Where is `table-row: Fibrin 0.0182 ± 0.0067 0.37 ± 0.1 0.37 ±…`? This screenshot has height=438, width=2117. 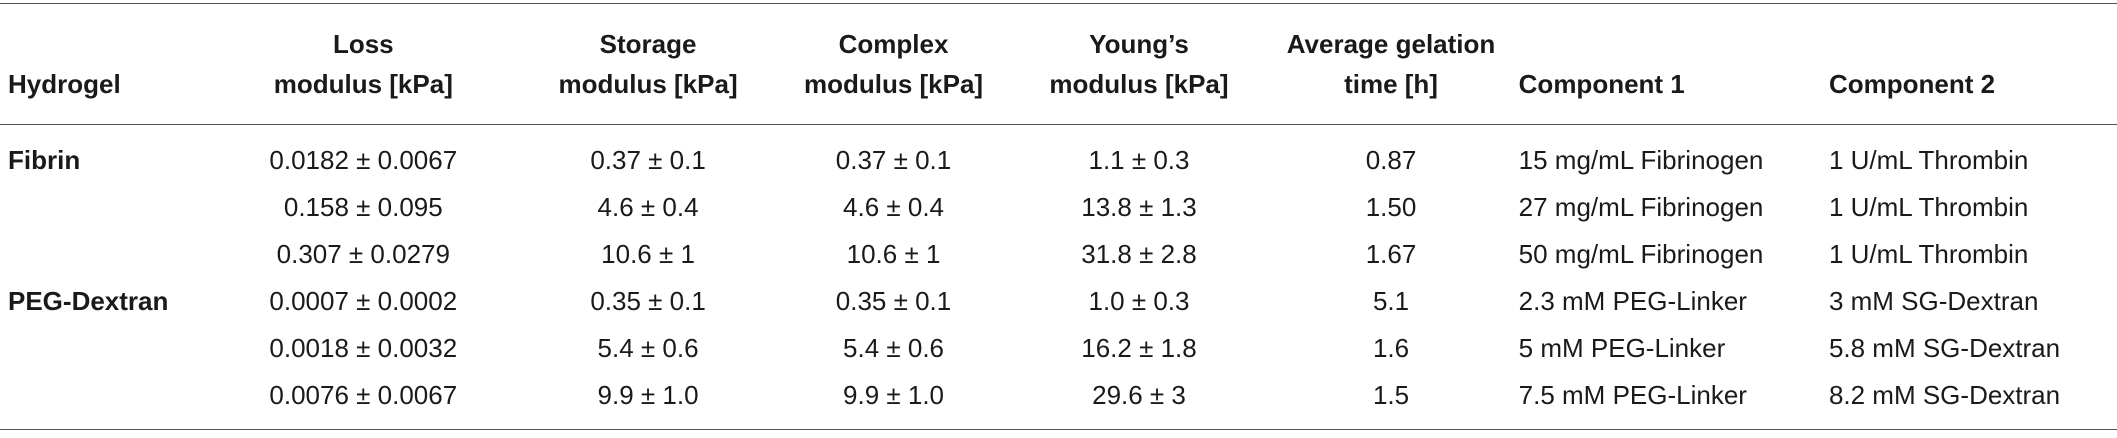
table-row: Fibrin 0.0182 ± 0.0067 0.37 ± 0.1 0.37 ±… is located at coordinates (1058, 155).